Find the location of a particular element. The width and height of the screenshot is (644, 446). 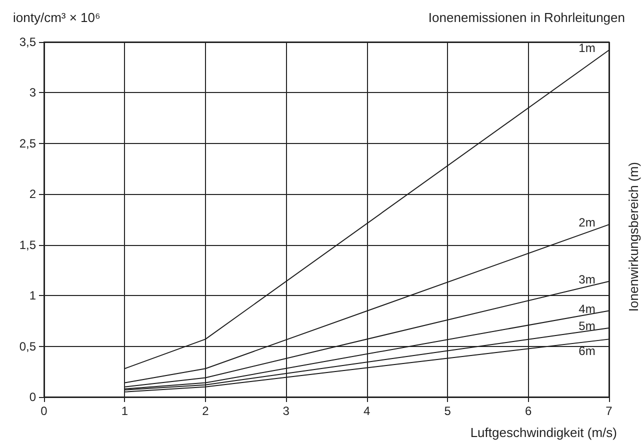

x-tick-label: 0 is located at coordinates (44, 411).